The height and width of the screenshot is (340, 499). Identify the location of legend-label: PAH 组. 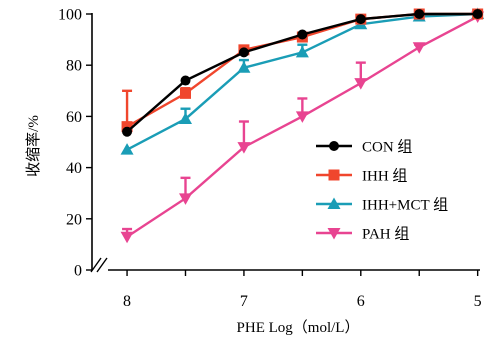
(385, 234).